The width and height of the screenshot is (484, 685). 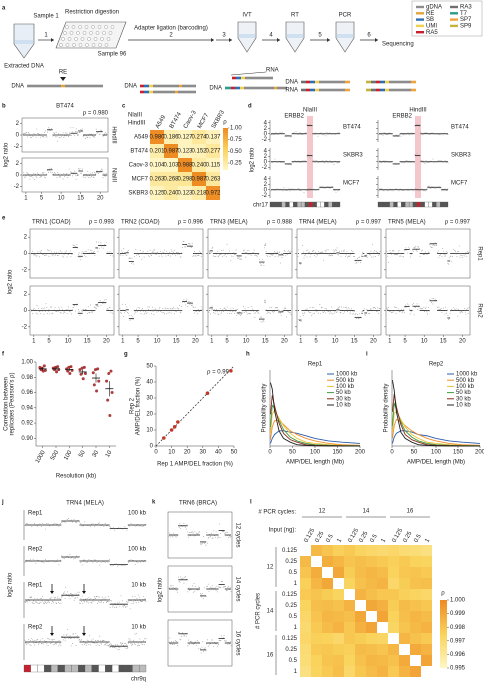 What do you see at coordinates (35, 550) in the screenshot?
I see `track-label: Rep2` at bounding box center [35, 550].